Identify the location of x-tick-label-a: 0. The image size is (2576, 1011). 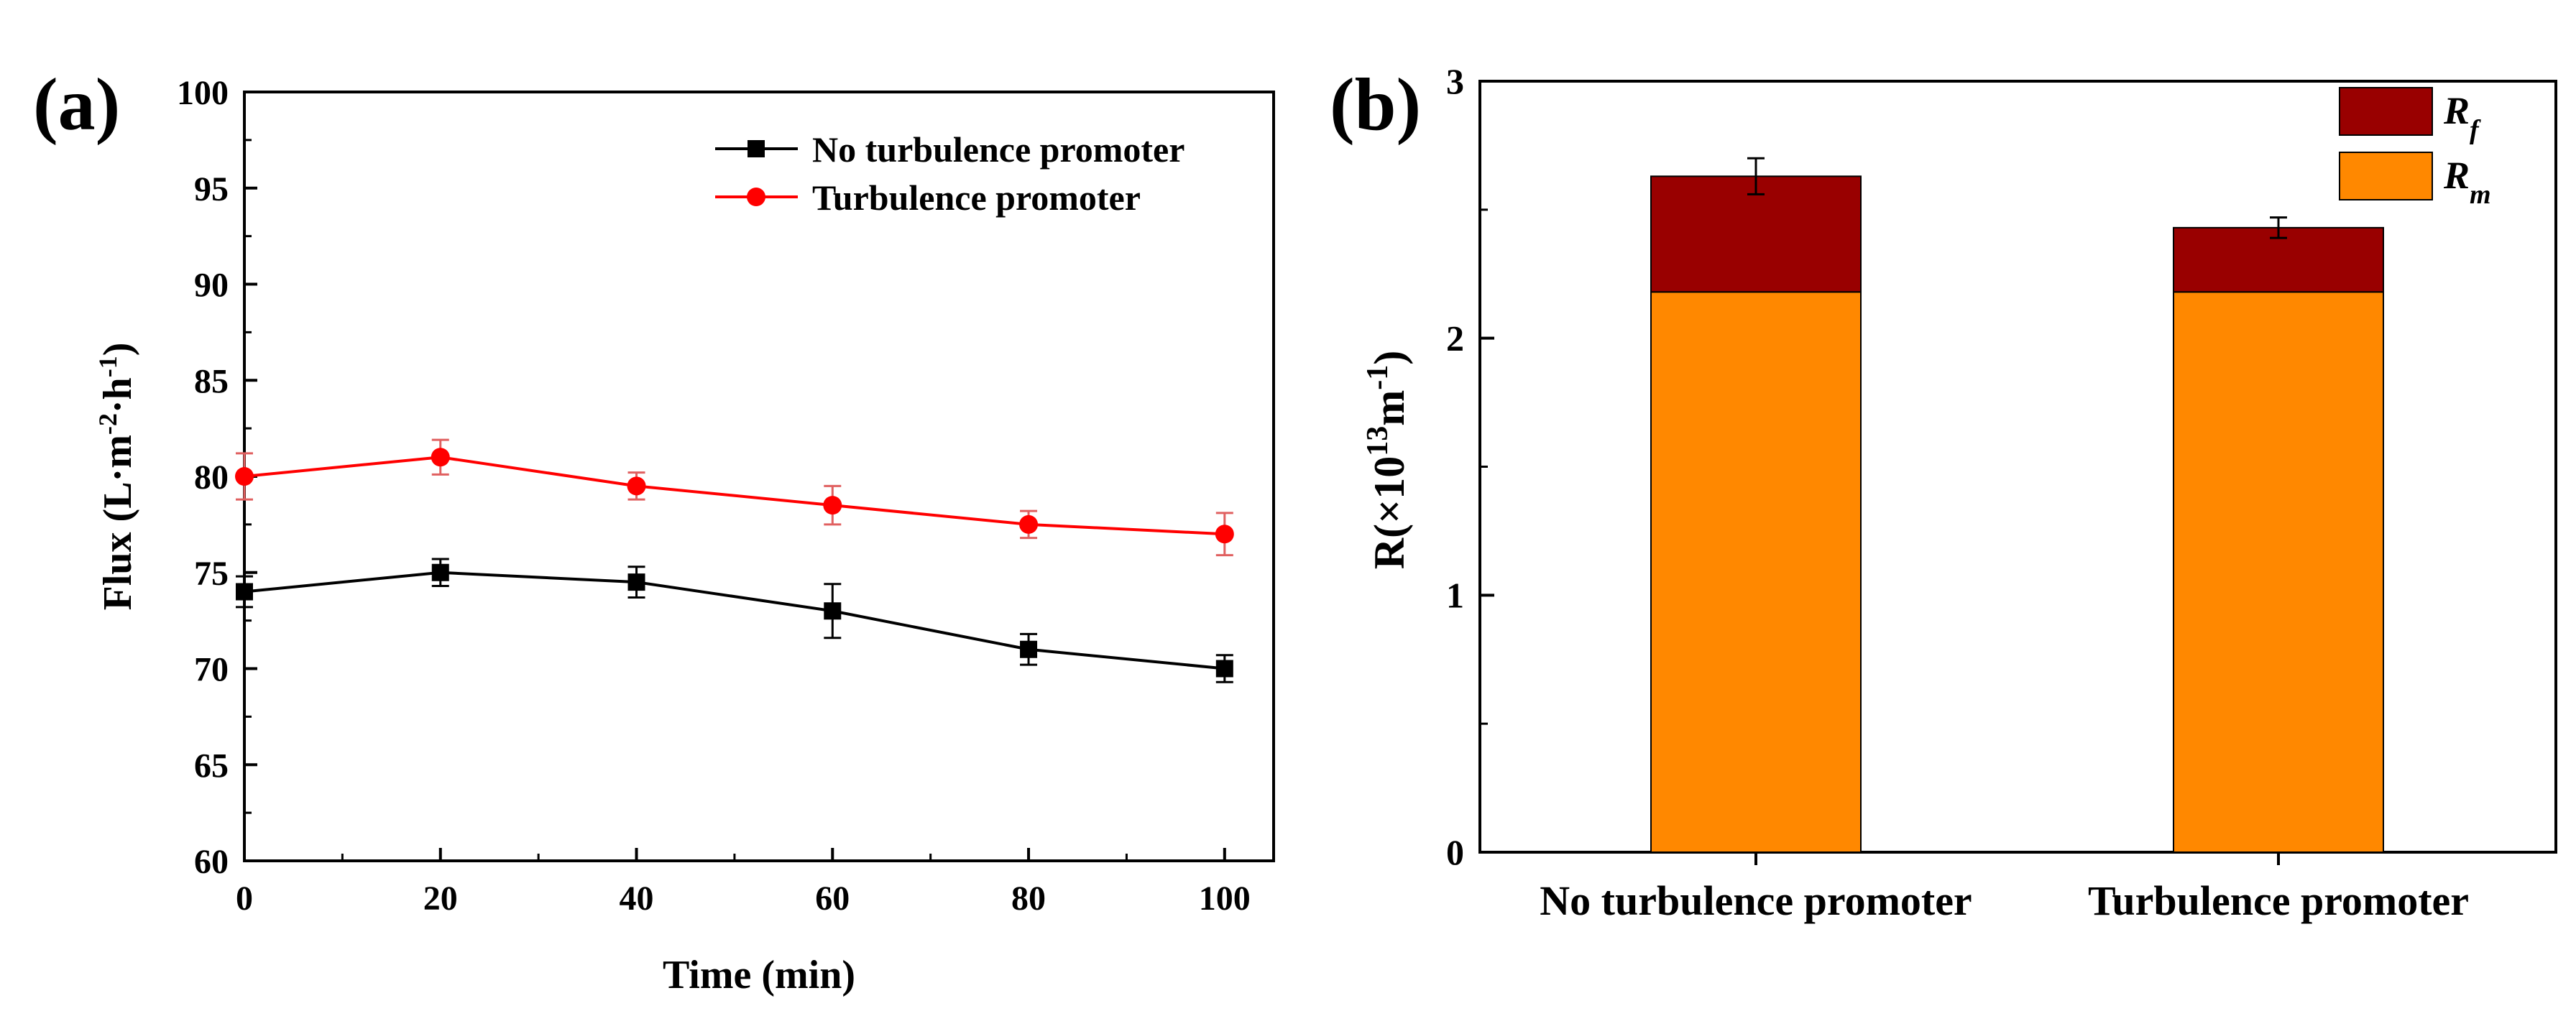
(244, 899).